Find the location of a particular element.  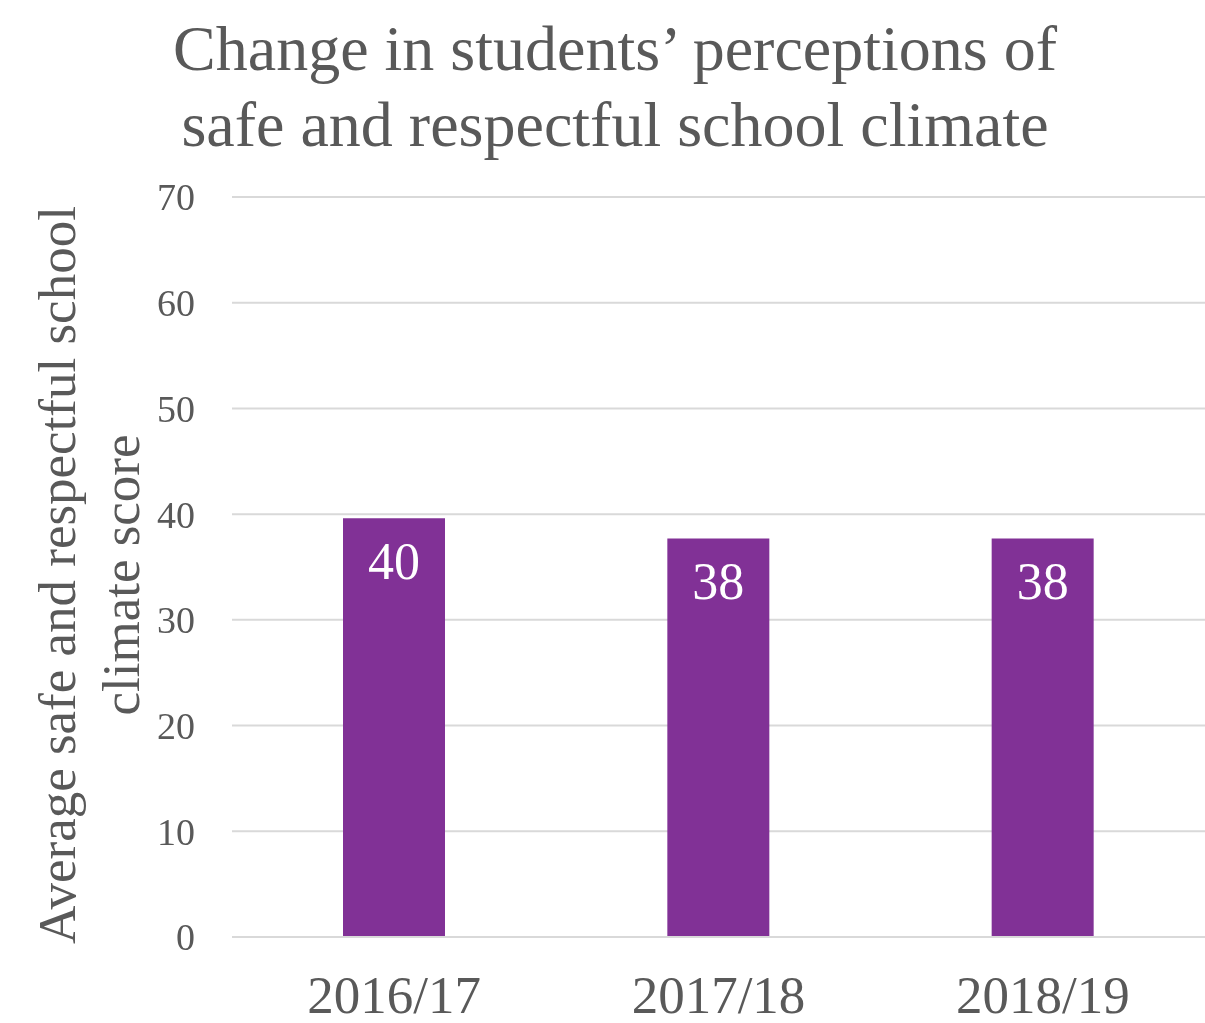

x-tick-label: 2018/19 is located at coordinates (1042, 994).